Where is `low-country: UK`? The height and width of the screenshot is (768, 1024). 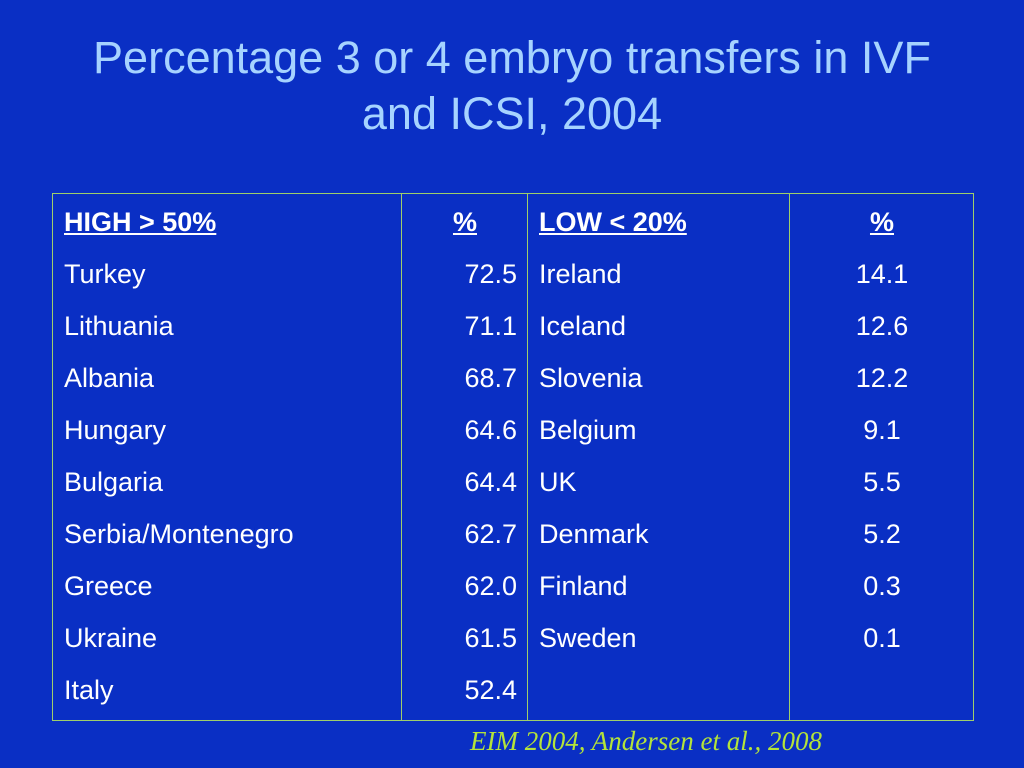 low-country: UK is located at coordinates (558, 482).